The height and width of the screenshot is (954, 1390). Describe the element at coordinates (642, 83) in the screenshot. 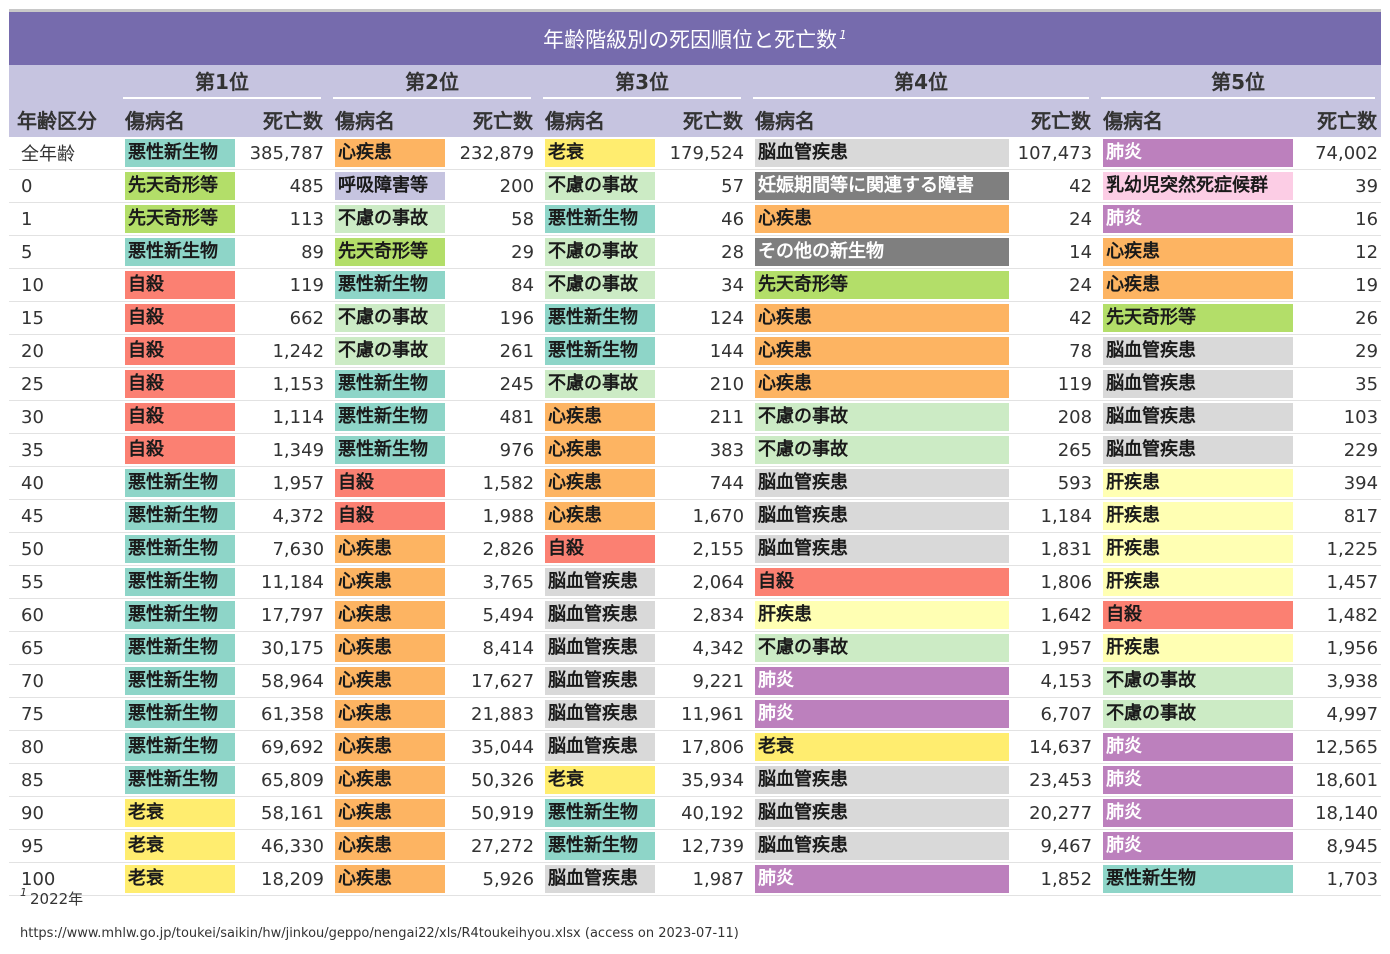

I see `rank-header-3: 第3位` at that location.